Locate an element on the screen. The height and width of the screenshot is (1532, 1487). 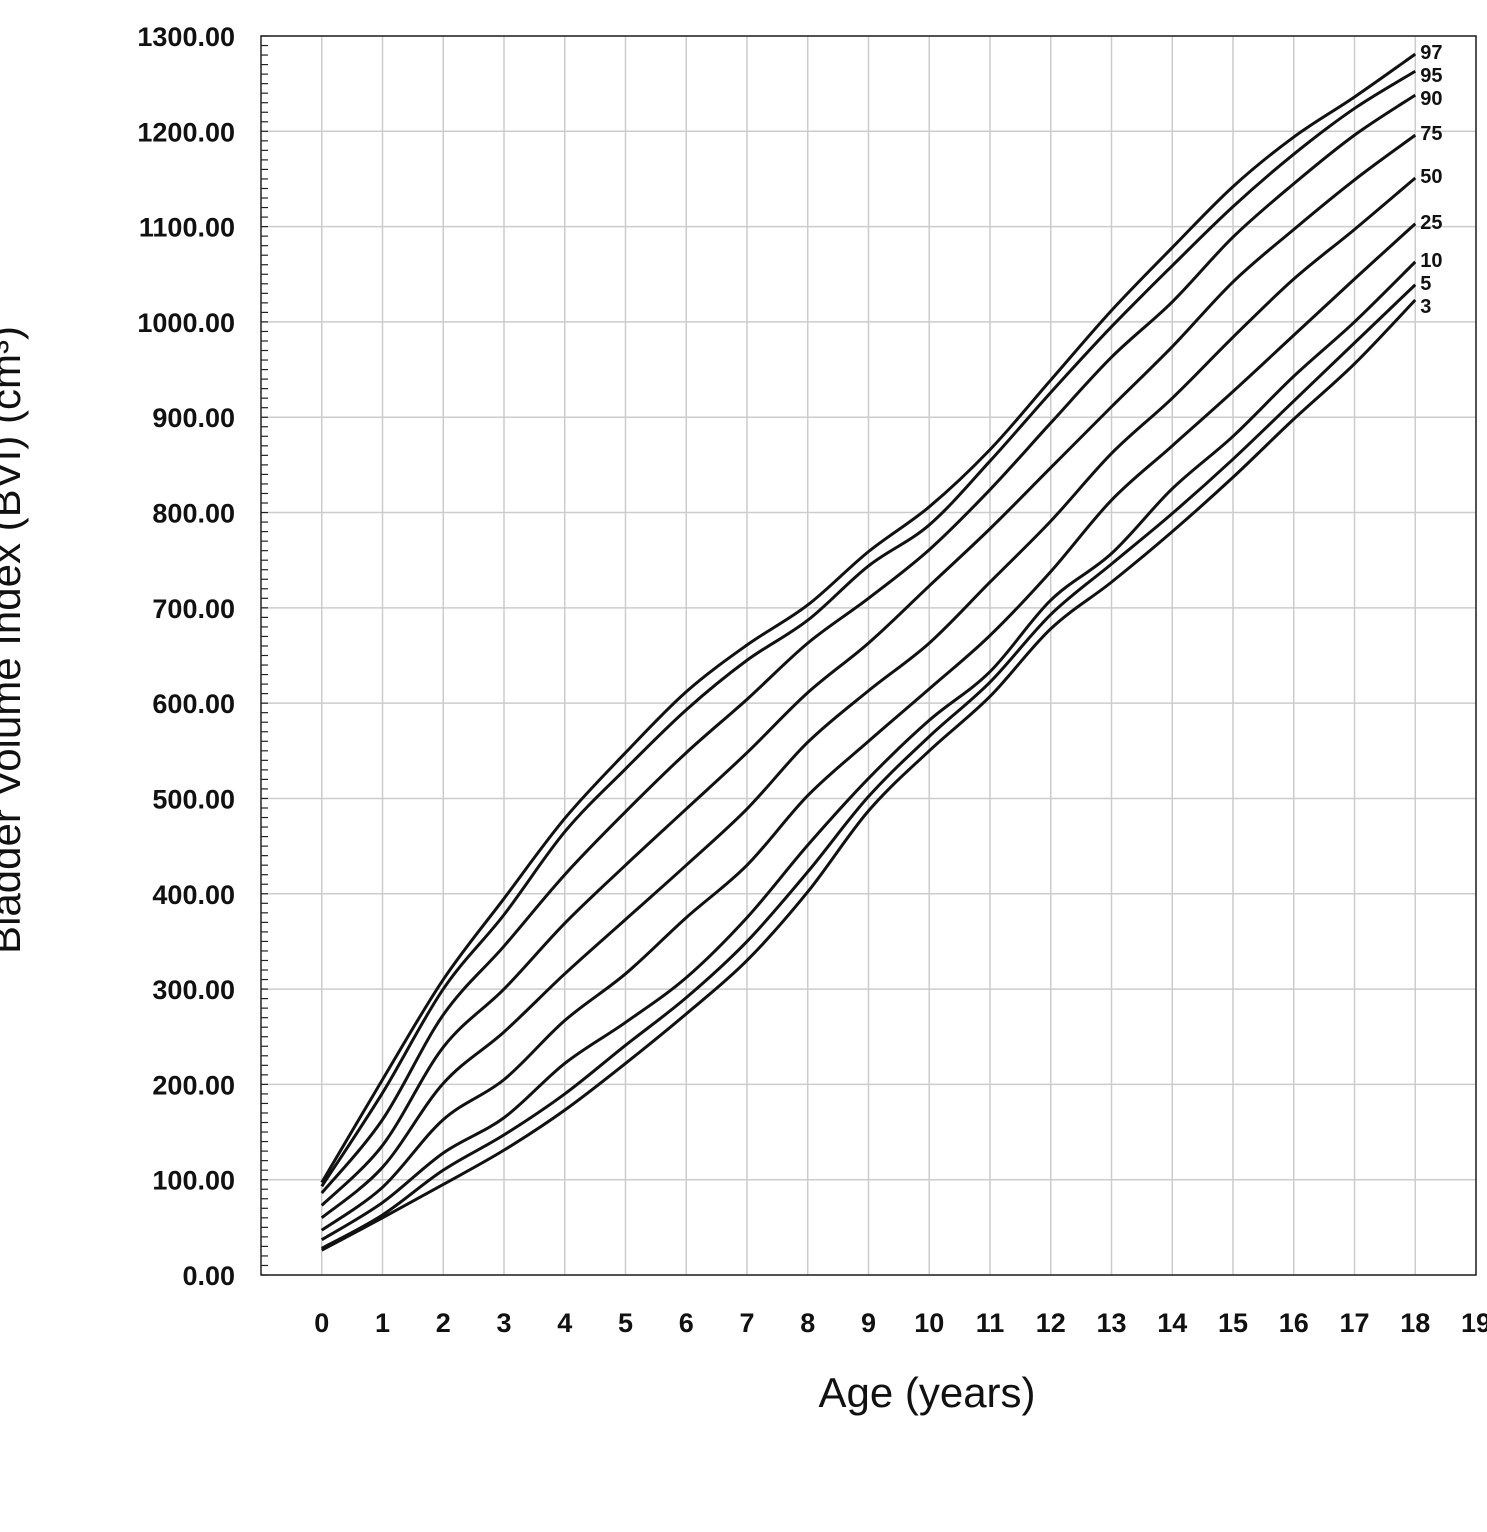
x-tick-label: 5 is located at coordinates (625, 1323).